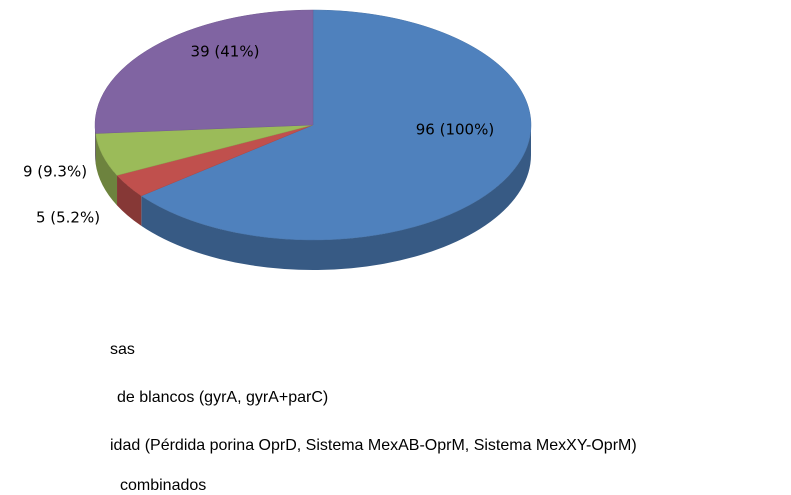 This screenshot has height=495, width=791. Describe the element at coordinates (225, 52) in the screenshot. I see `data-label: 39 (41%)` at that location.